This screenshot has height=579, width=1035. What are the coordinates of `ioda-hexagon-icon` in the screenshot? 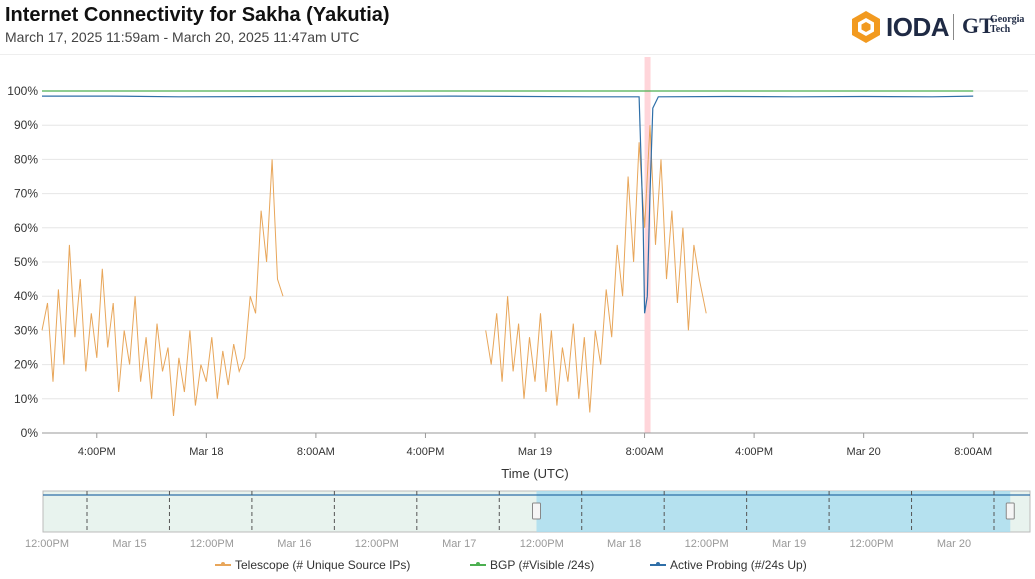 It's located at (866, 27).